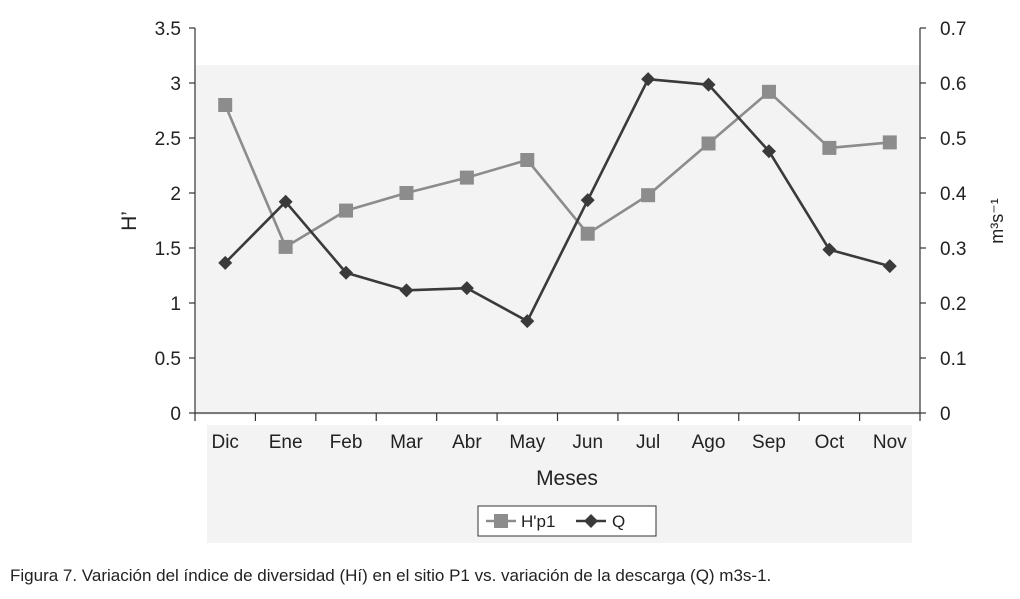  I want to click on y-axis-title: H’, so click(129, 221).